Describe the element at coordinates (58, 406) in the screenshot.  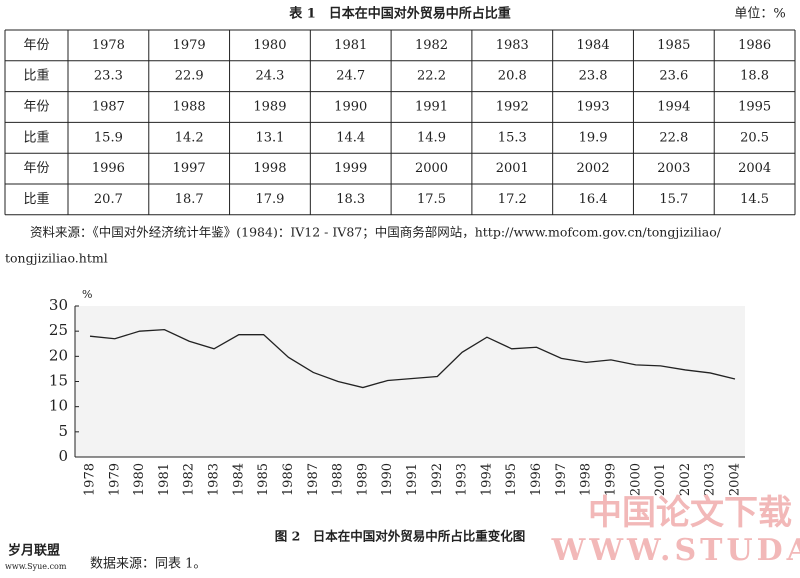
I see `y-tick-label: 10` at that location.